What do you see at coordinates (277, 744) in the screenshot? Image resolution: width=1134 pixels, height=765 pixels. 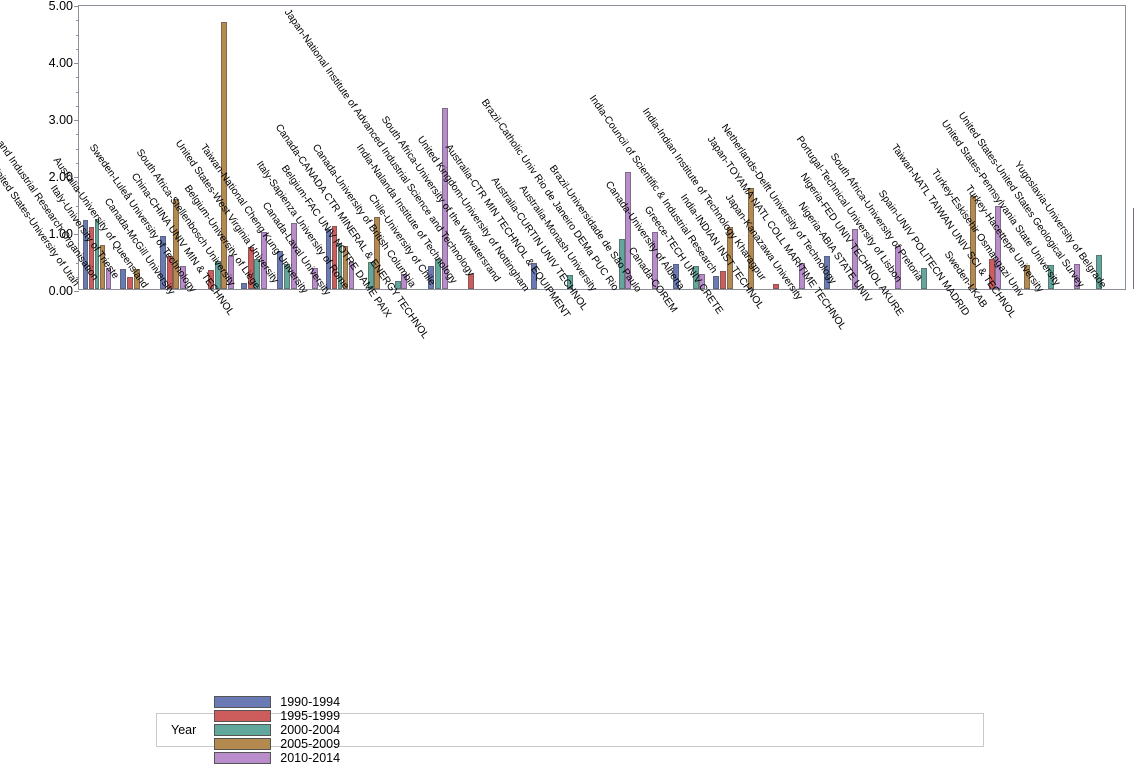 I see `legend-item: 2005-2009` at bounding box center [277, 744].